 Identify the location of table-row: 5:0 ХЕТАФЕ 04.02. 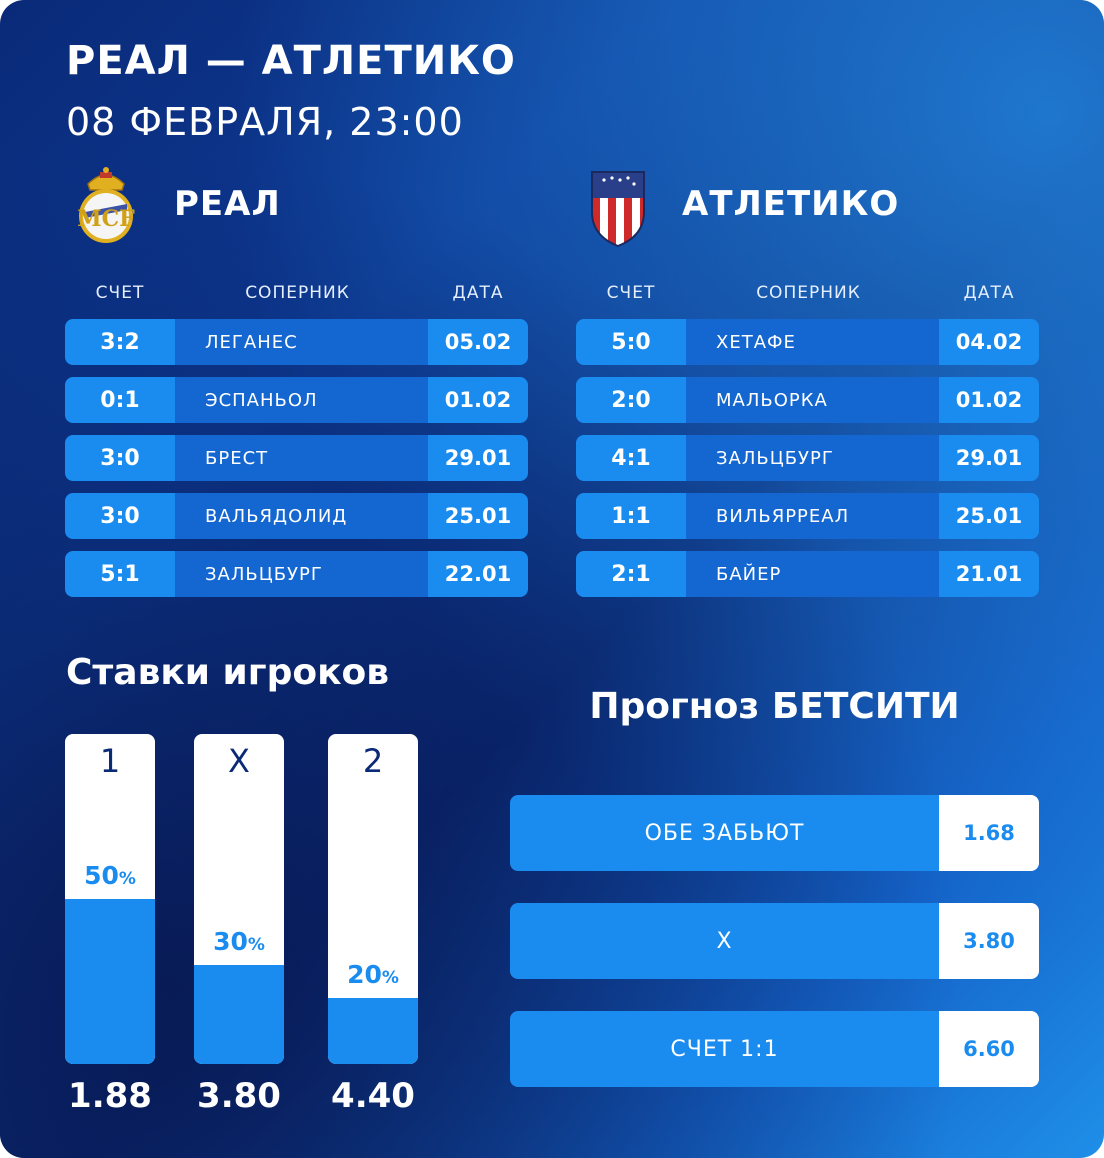
(807, 342).